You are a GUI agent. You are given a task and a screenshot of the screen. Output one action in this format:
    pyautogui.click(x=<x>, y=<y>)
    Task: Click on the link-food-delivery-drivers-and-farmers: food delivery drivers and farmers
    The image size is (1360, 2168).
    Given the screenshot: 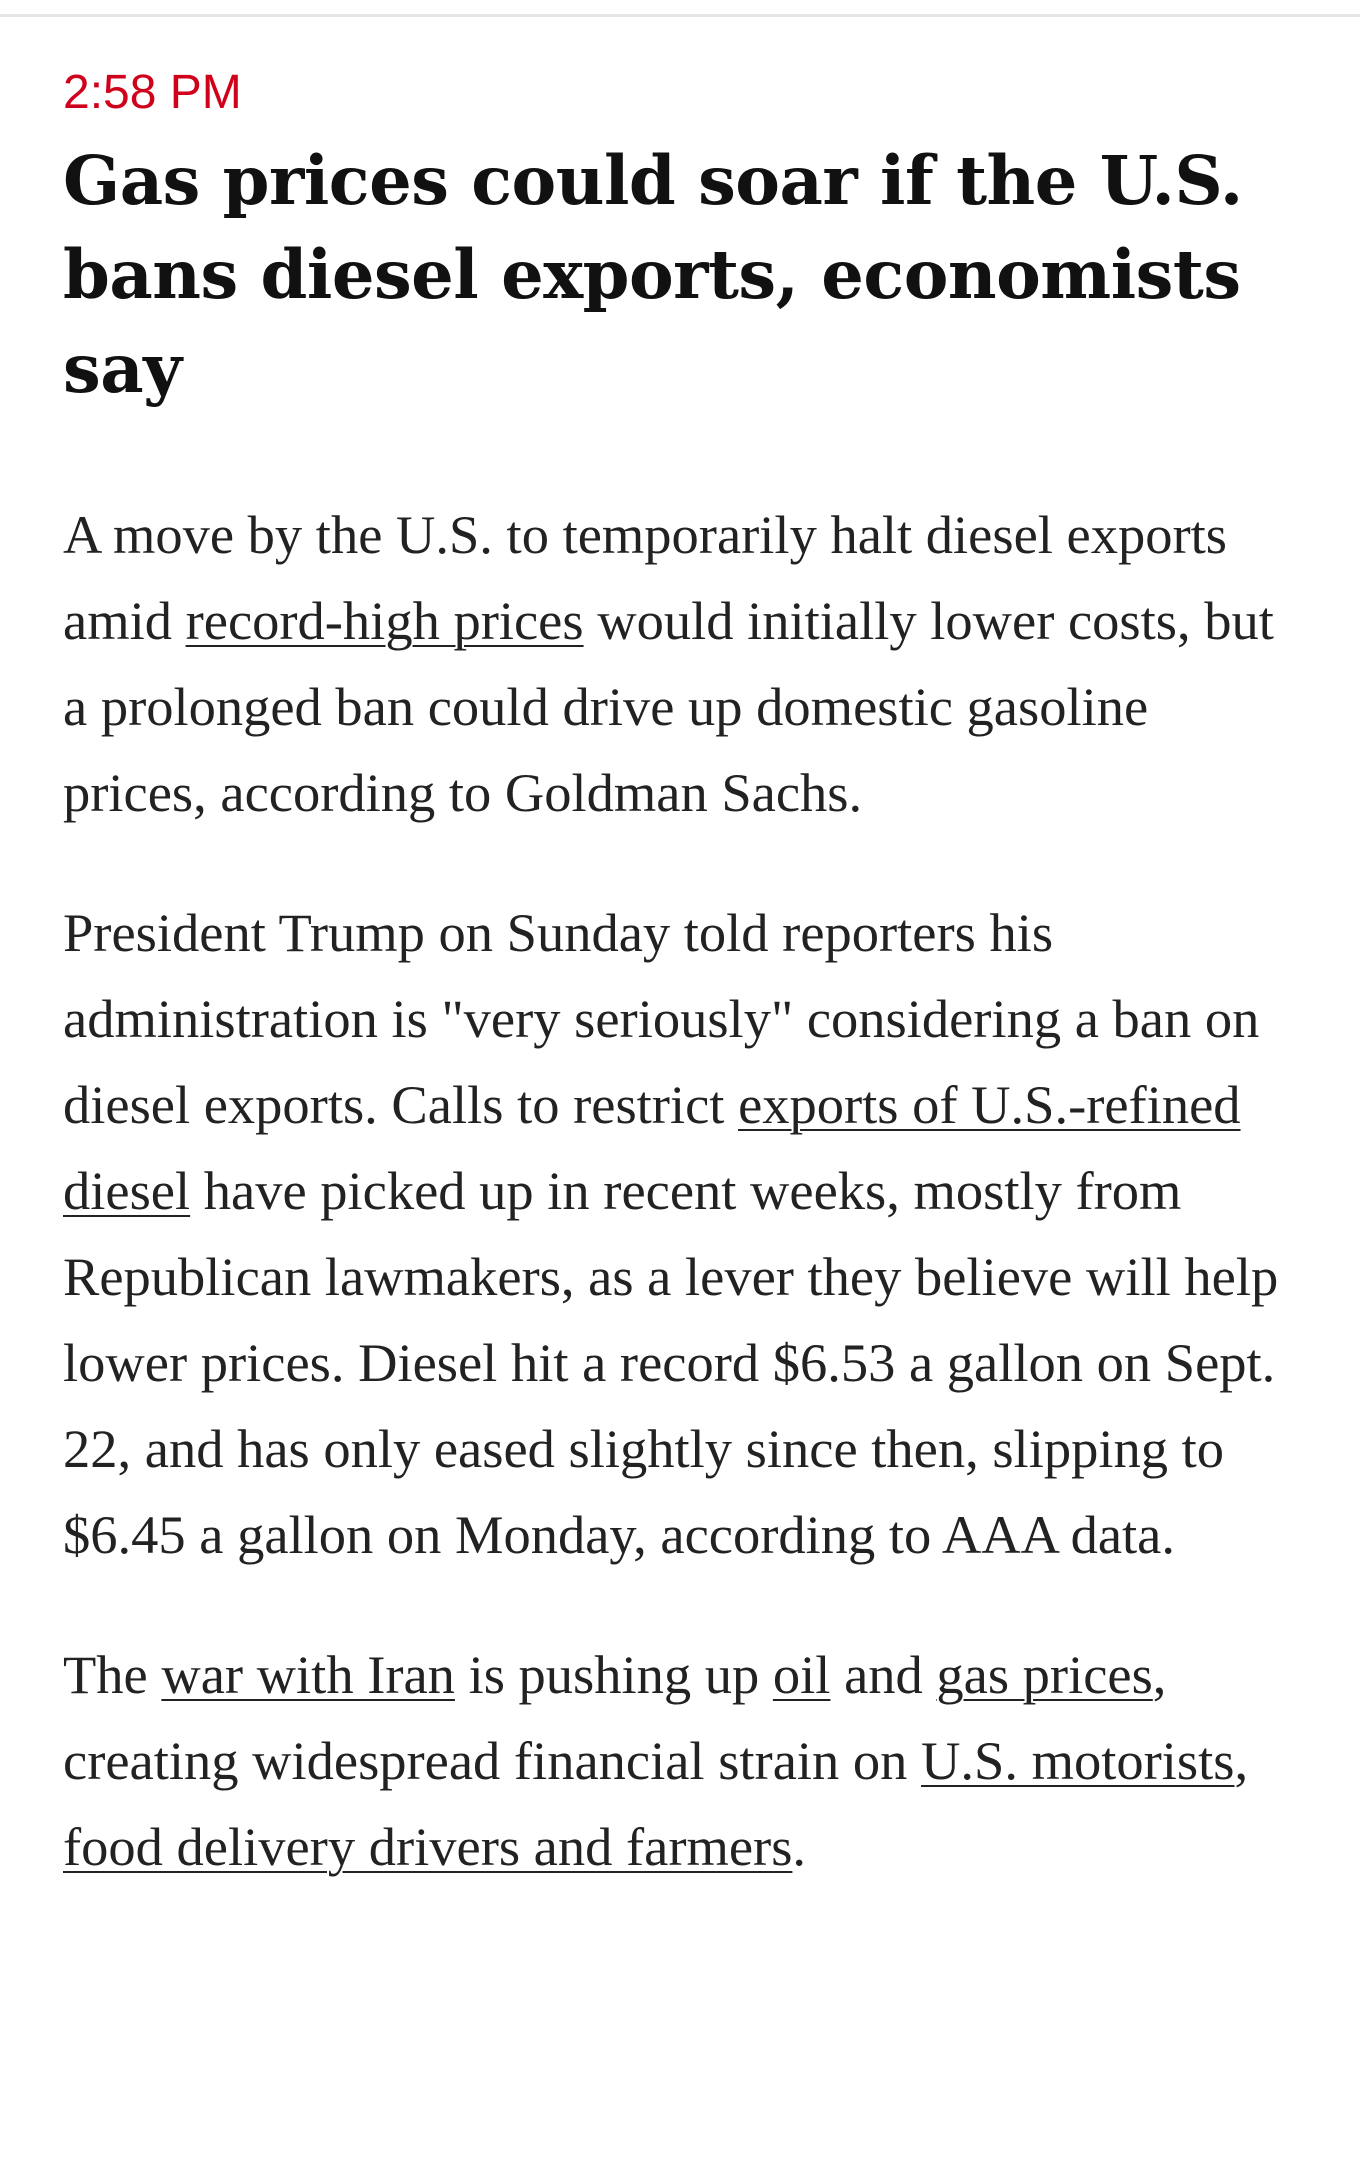 What is the action you would take?
    pyautogui.click(x=428, y=1846)
    